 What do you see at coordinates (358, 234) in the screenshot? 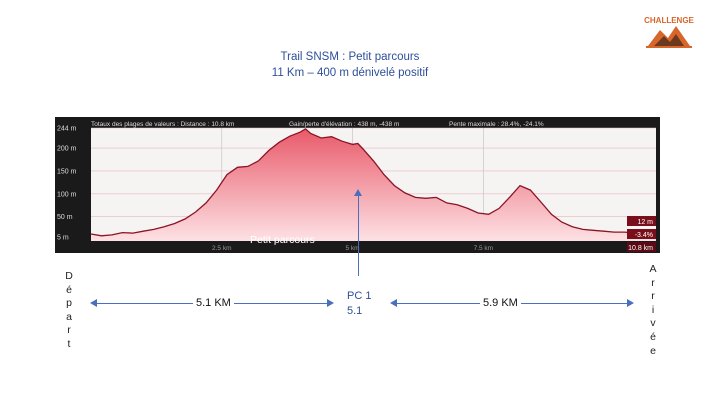
I see `checkpoint-line` at bounding box center [358, 234].